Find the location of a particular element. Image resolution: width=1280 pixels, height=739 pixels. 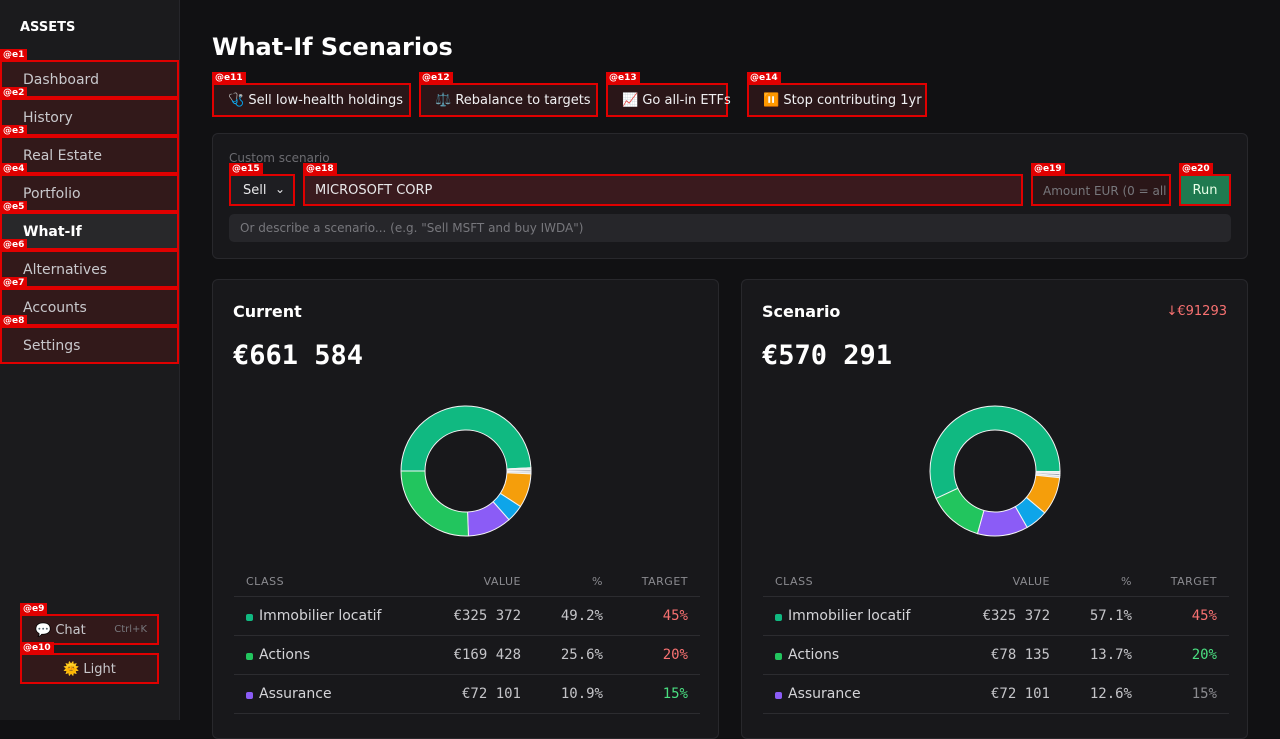

nav-label: Real Estate is located at coordinates (62, 156).